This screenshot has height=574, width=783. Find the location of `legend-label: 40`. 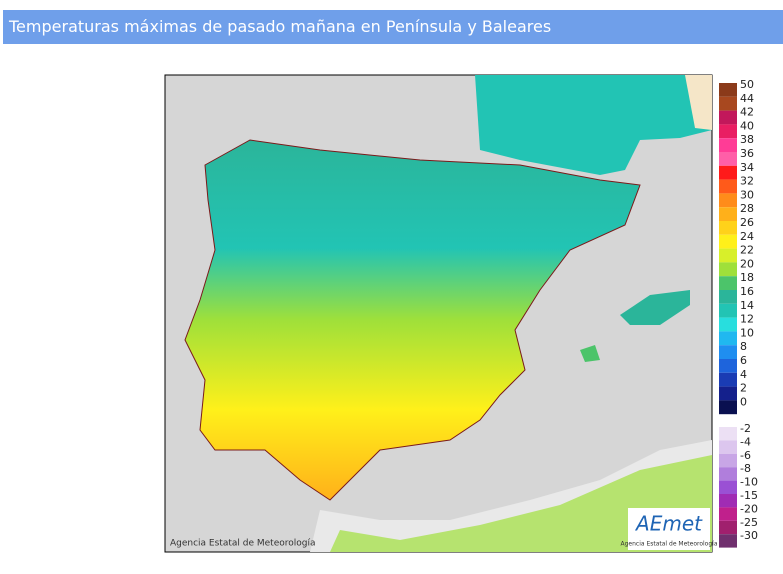

legend-label: 40 is located at coordinates (747, 125).